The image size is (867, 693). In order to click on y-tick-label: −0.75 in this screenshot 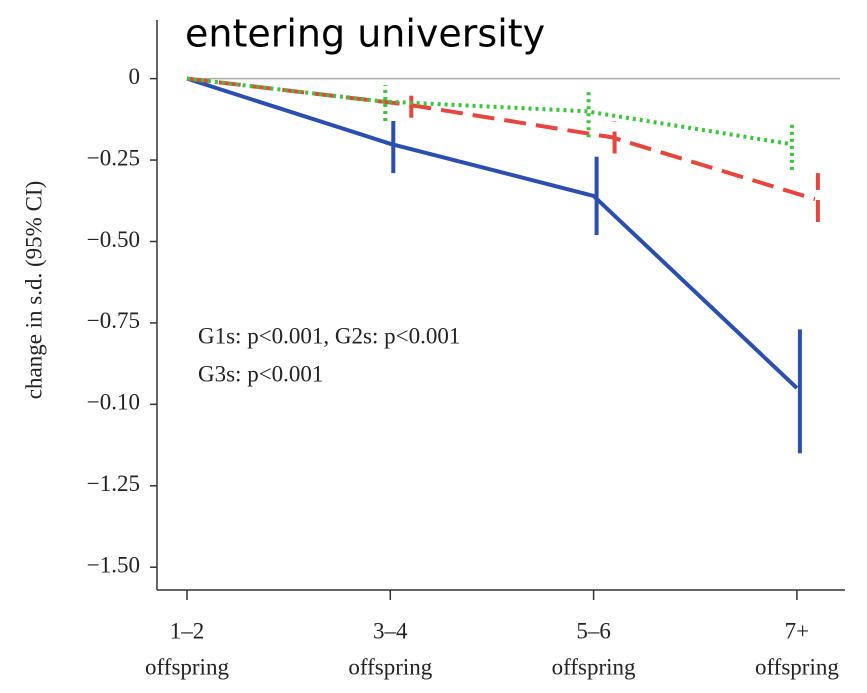, I will do `click(113, 320)`.